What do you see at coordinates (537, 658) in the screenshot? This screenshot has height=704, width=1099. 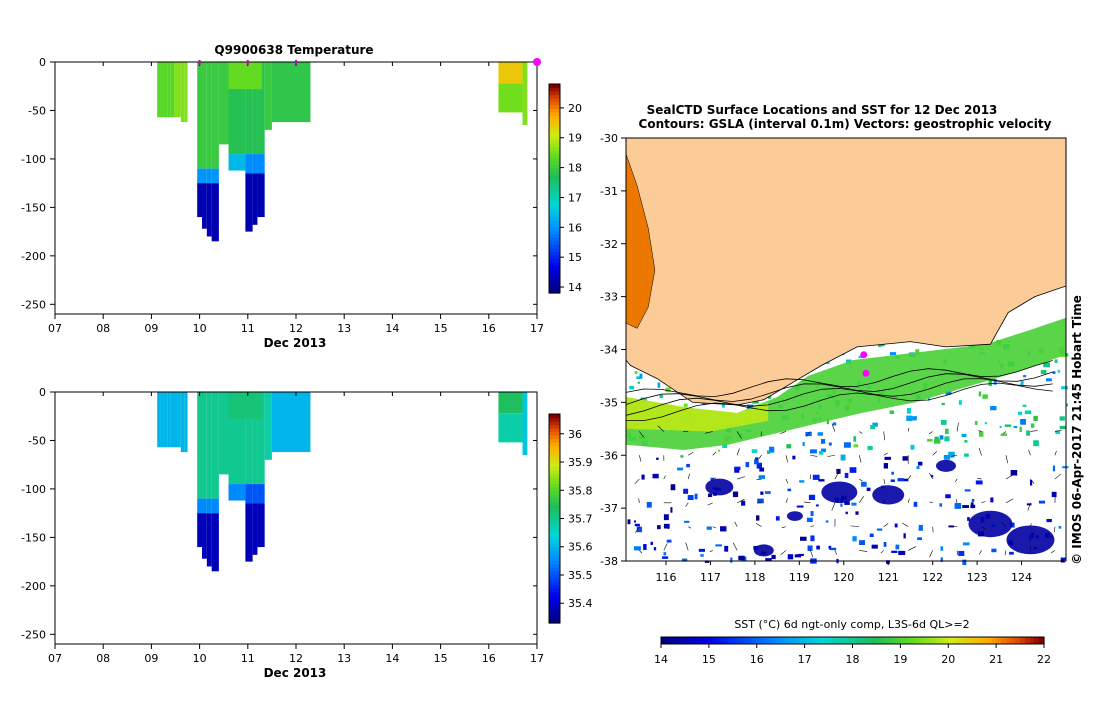 I see `x-tick-label: 17` at bounding box center [537, 658].